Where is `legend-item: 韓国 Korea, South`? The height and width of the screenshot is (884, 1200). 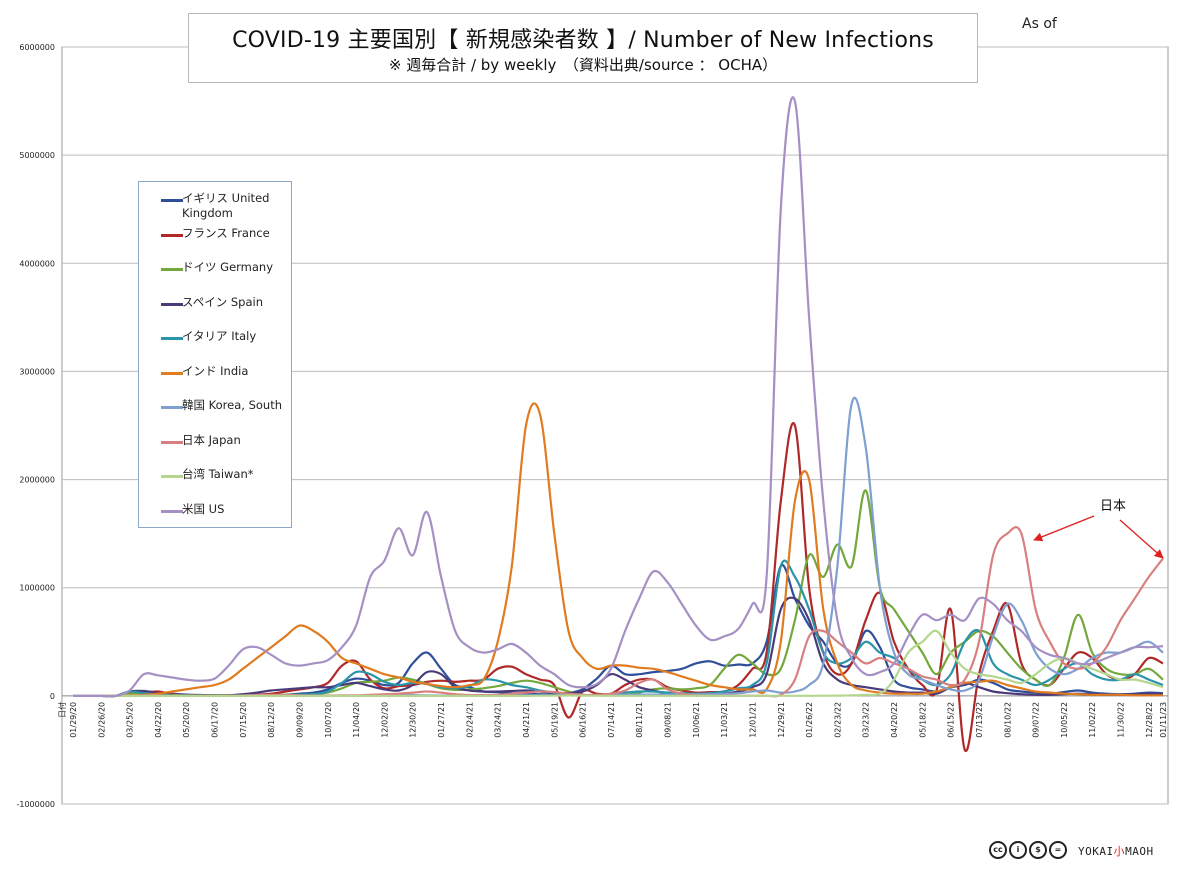 legend-item: 韓国 Korea, South is located at coordinates (216, 414).